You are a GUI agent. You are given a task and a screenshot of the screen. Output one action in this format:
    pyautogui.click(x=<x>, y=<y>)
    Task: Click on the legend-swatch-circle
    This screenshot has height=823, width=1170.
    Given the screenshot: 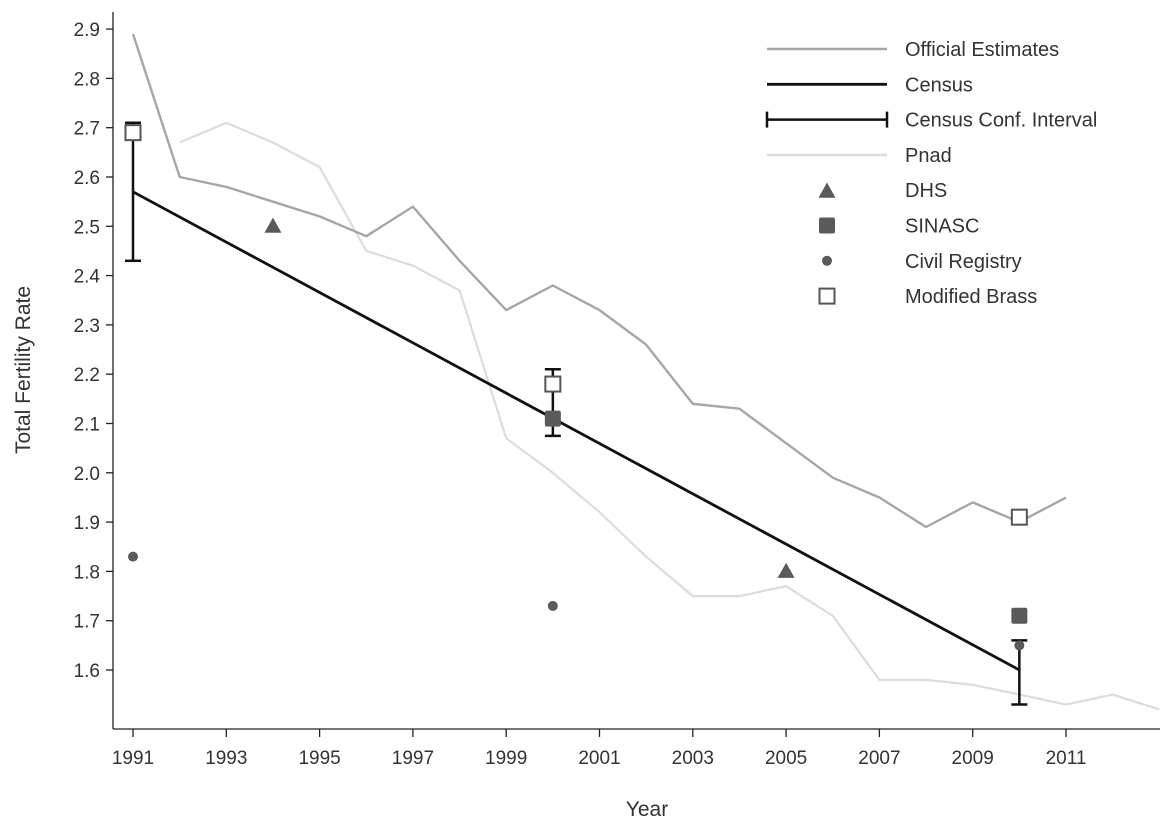 What is the action you would take?
    pyautogui.click(x=827, y=260)
    